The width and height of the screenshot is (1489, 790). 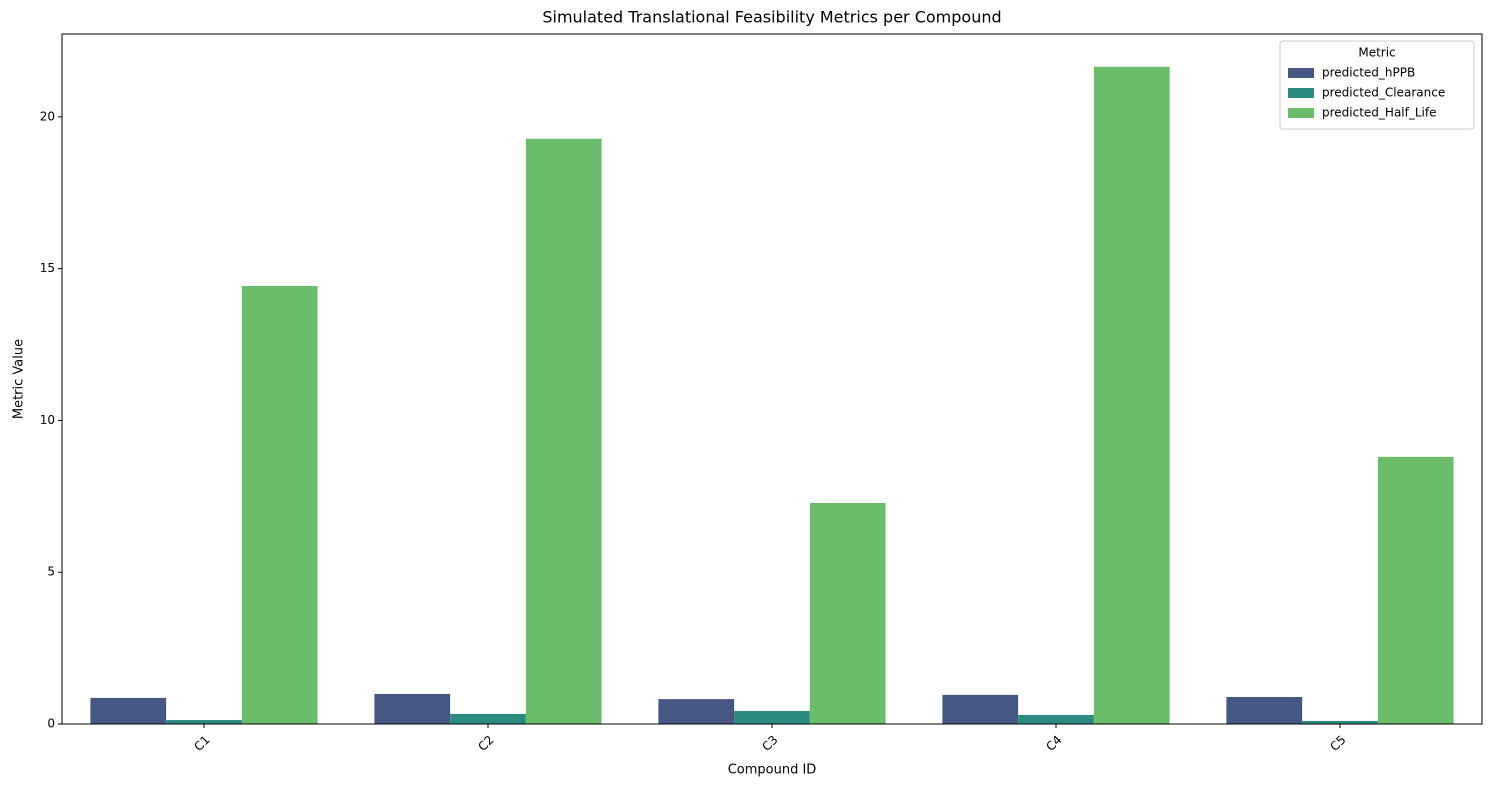 What do you see at coordinates (1383, 93) in the screenshot?
I see `legend-label: predicted_Clearance` at bounding box center [1383, 93].